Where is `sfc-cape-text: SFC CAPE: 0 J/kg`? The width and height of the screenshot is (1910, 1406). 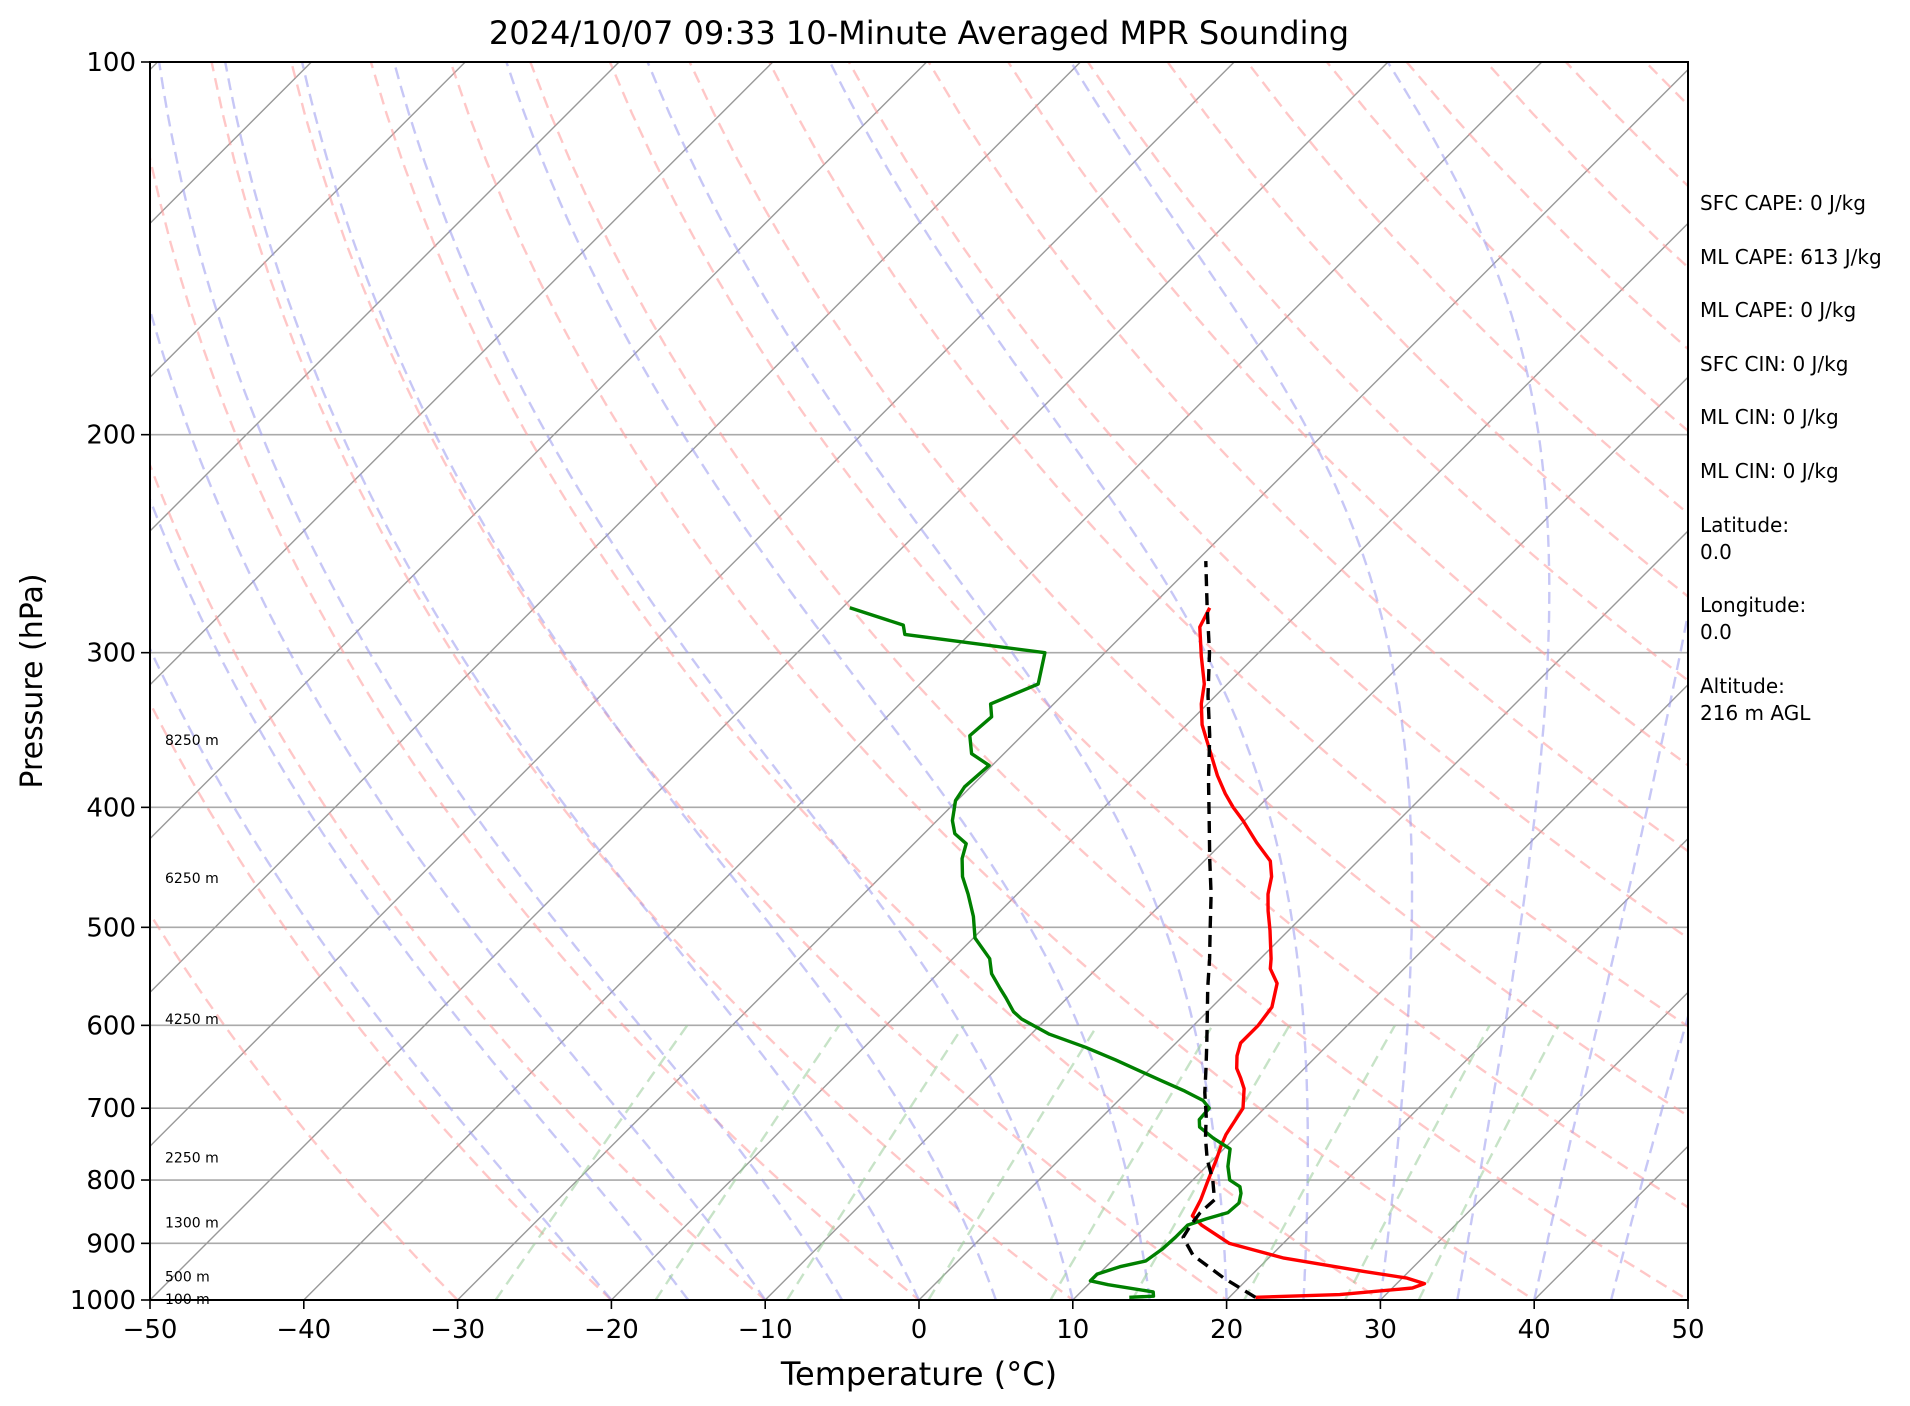 sfc-cape-text: SFC CAPE: 0 J/kg is located at coordinates (1783, 203).